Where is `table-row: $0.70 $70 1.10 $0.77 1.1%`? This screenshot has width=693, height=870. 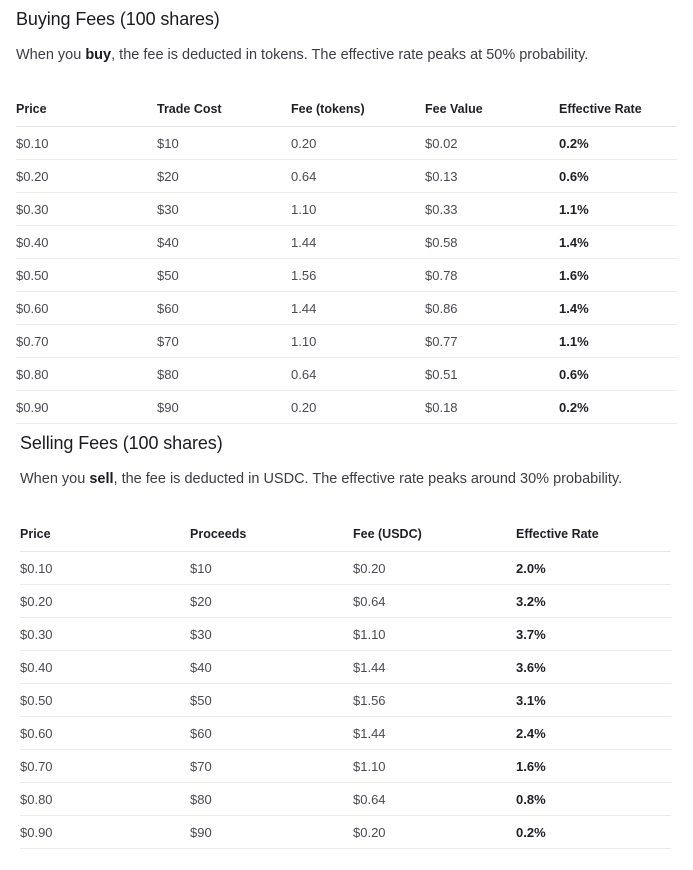 table-row: $0.70 $70 1.10 $0.77 1.1% is located at coordinates (346, 341).